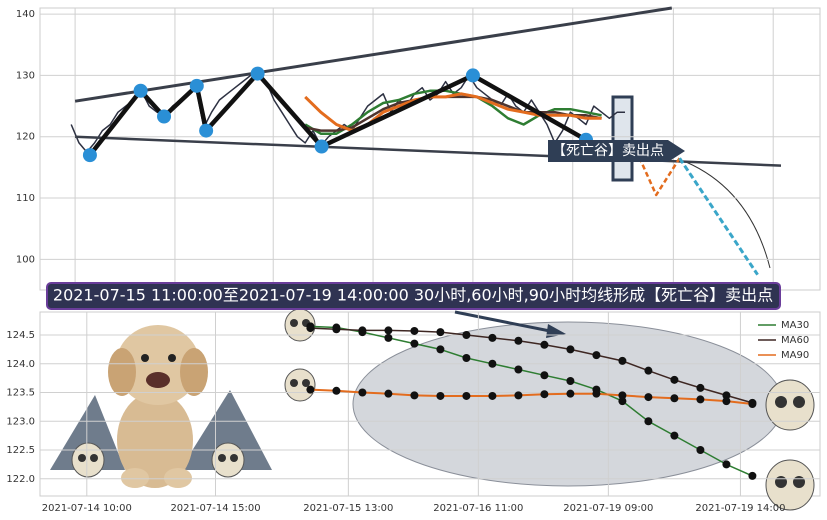 The image size is (827, 520). I want to click on x-tick-label: 2021-07-16 11:00, so click(478, 508).